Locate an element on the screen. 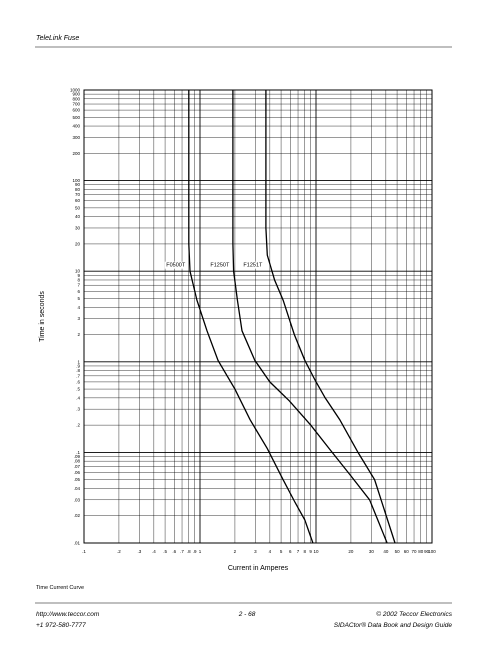 The image size is (504, 653). x-tick-label: .8 is located at coordinates (189, 551).